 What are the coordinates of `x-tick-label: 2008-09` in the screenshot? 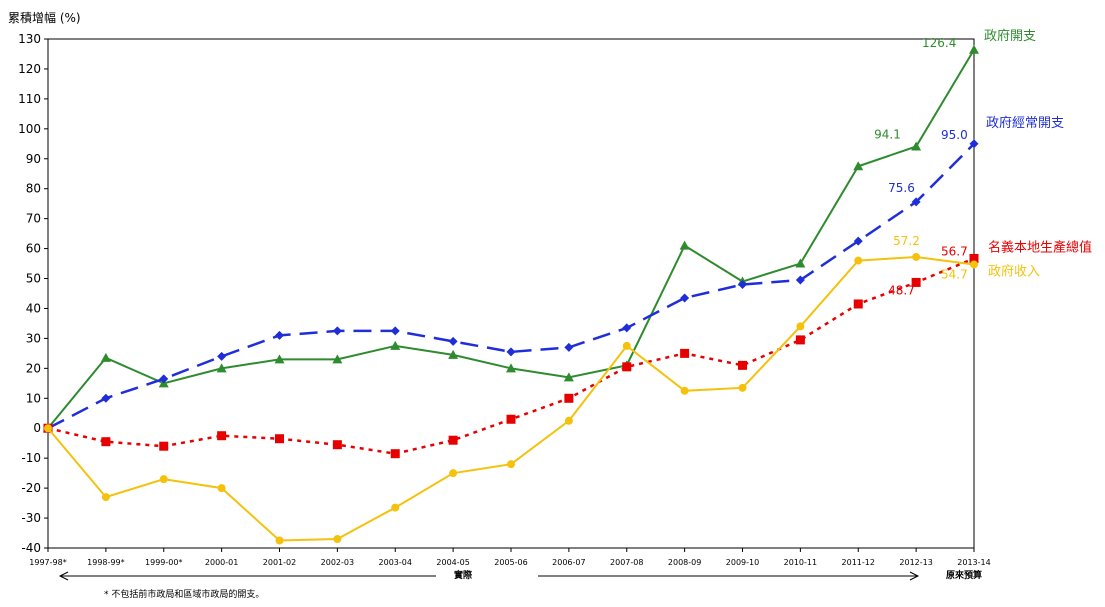 It's located at (684, 562).